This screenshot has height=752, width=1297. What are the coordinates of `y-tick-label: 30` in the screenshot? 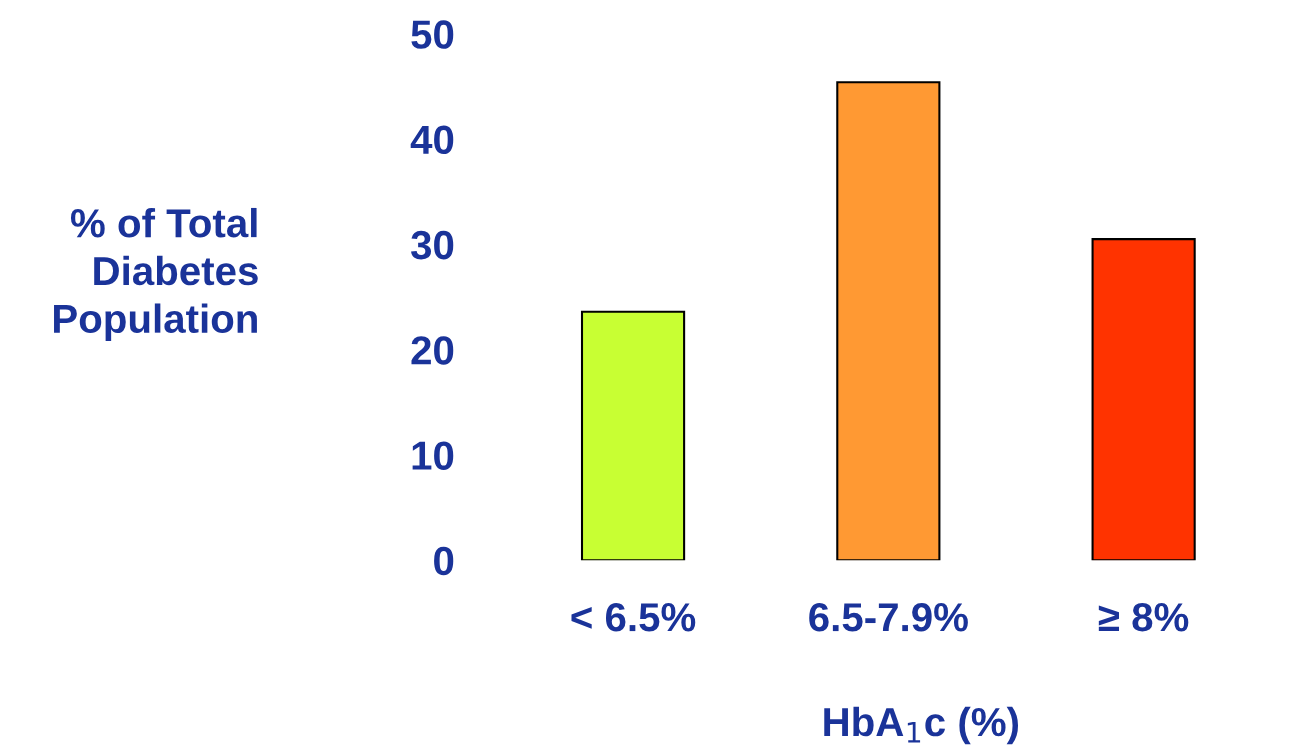 It's located at (432, 245).